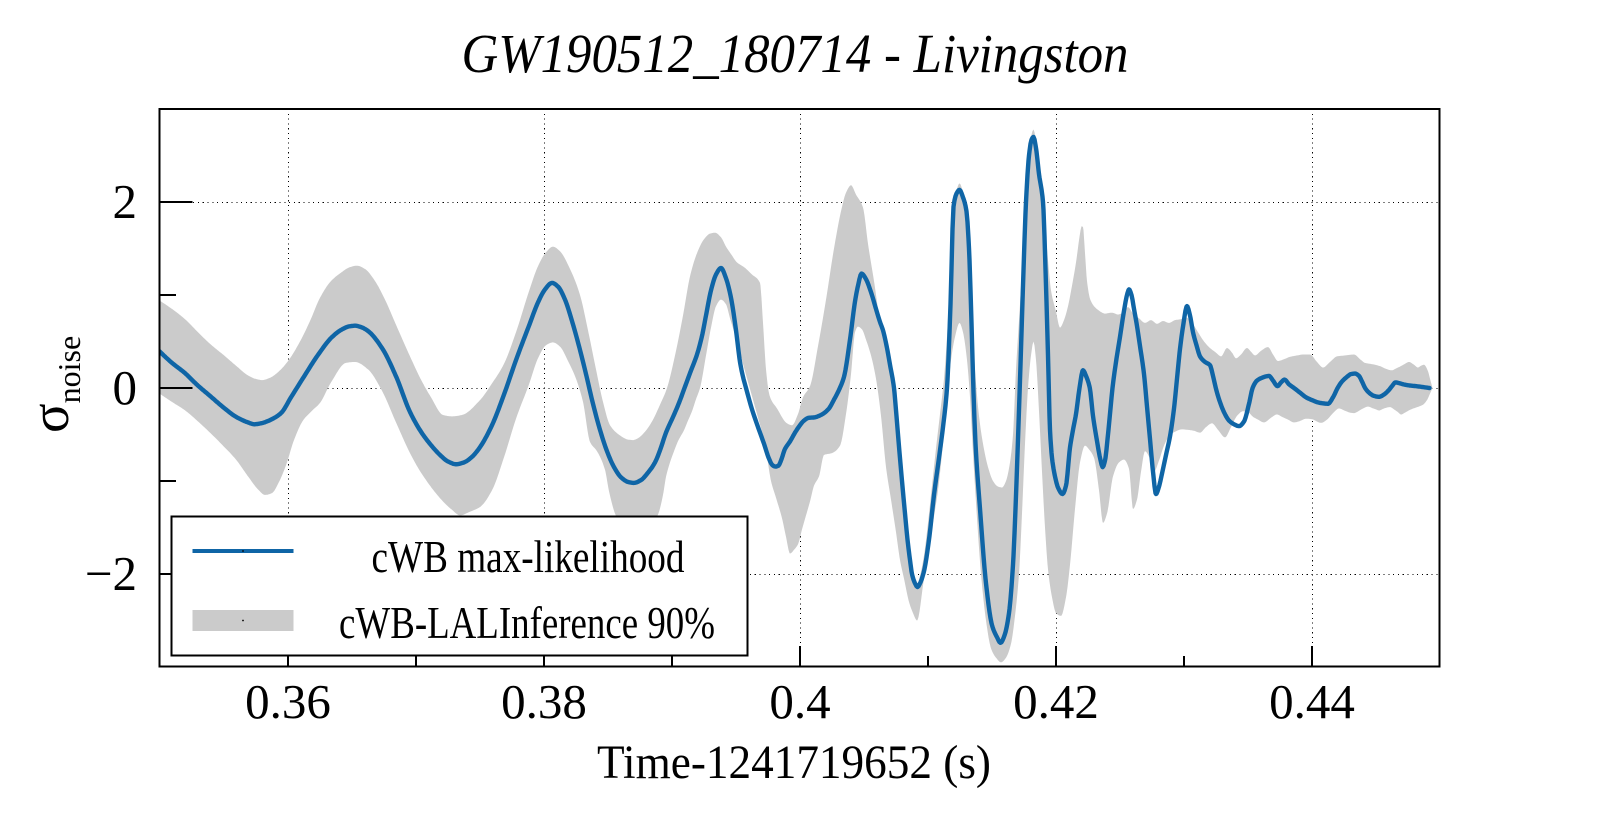 The width and height of the screenshot is (1599, 813). What do you see at coordinates (794, 762) in the screenshot?
I see `svg-text: Time-1241719652 (s)` at bounding box center [794, 762].